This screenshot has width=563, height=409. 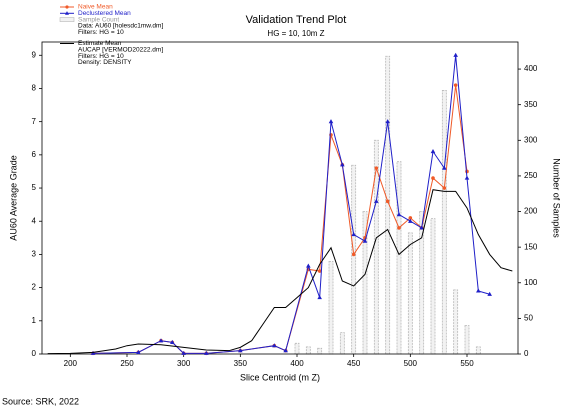 What do you see at coordinates (34, 54) in the screenshot?
I see `y-tick-label: 9` at bounding box center [34, 54].